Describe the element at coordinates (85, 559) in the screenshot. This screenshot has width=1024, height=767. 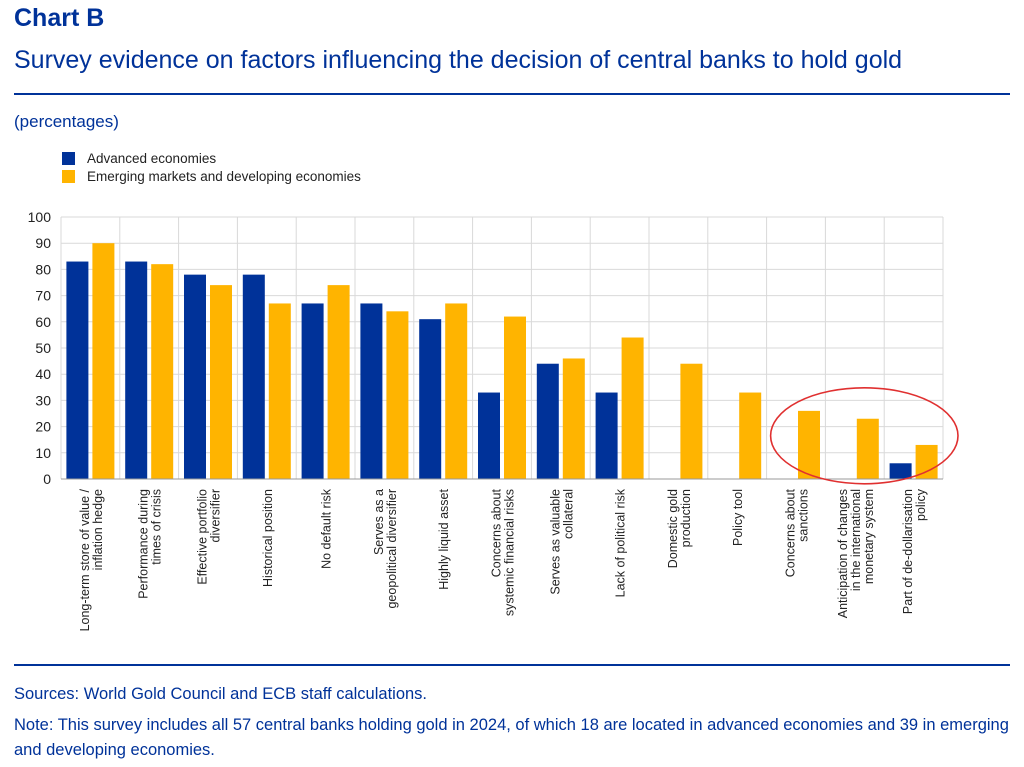
I see `x-tick-label: Long-term store of value /` at that location.